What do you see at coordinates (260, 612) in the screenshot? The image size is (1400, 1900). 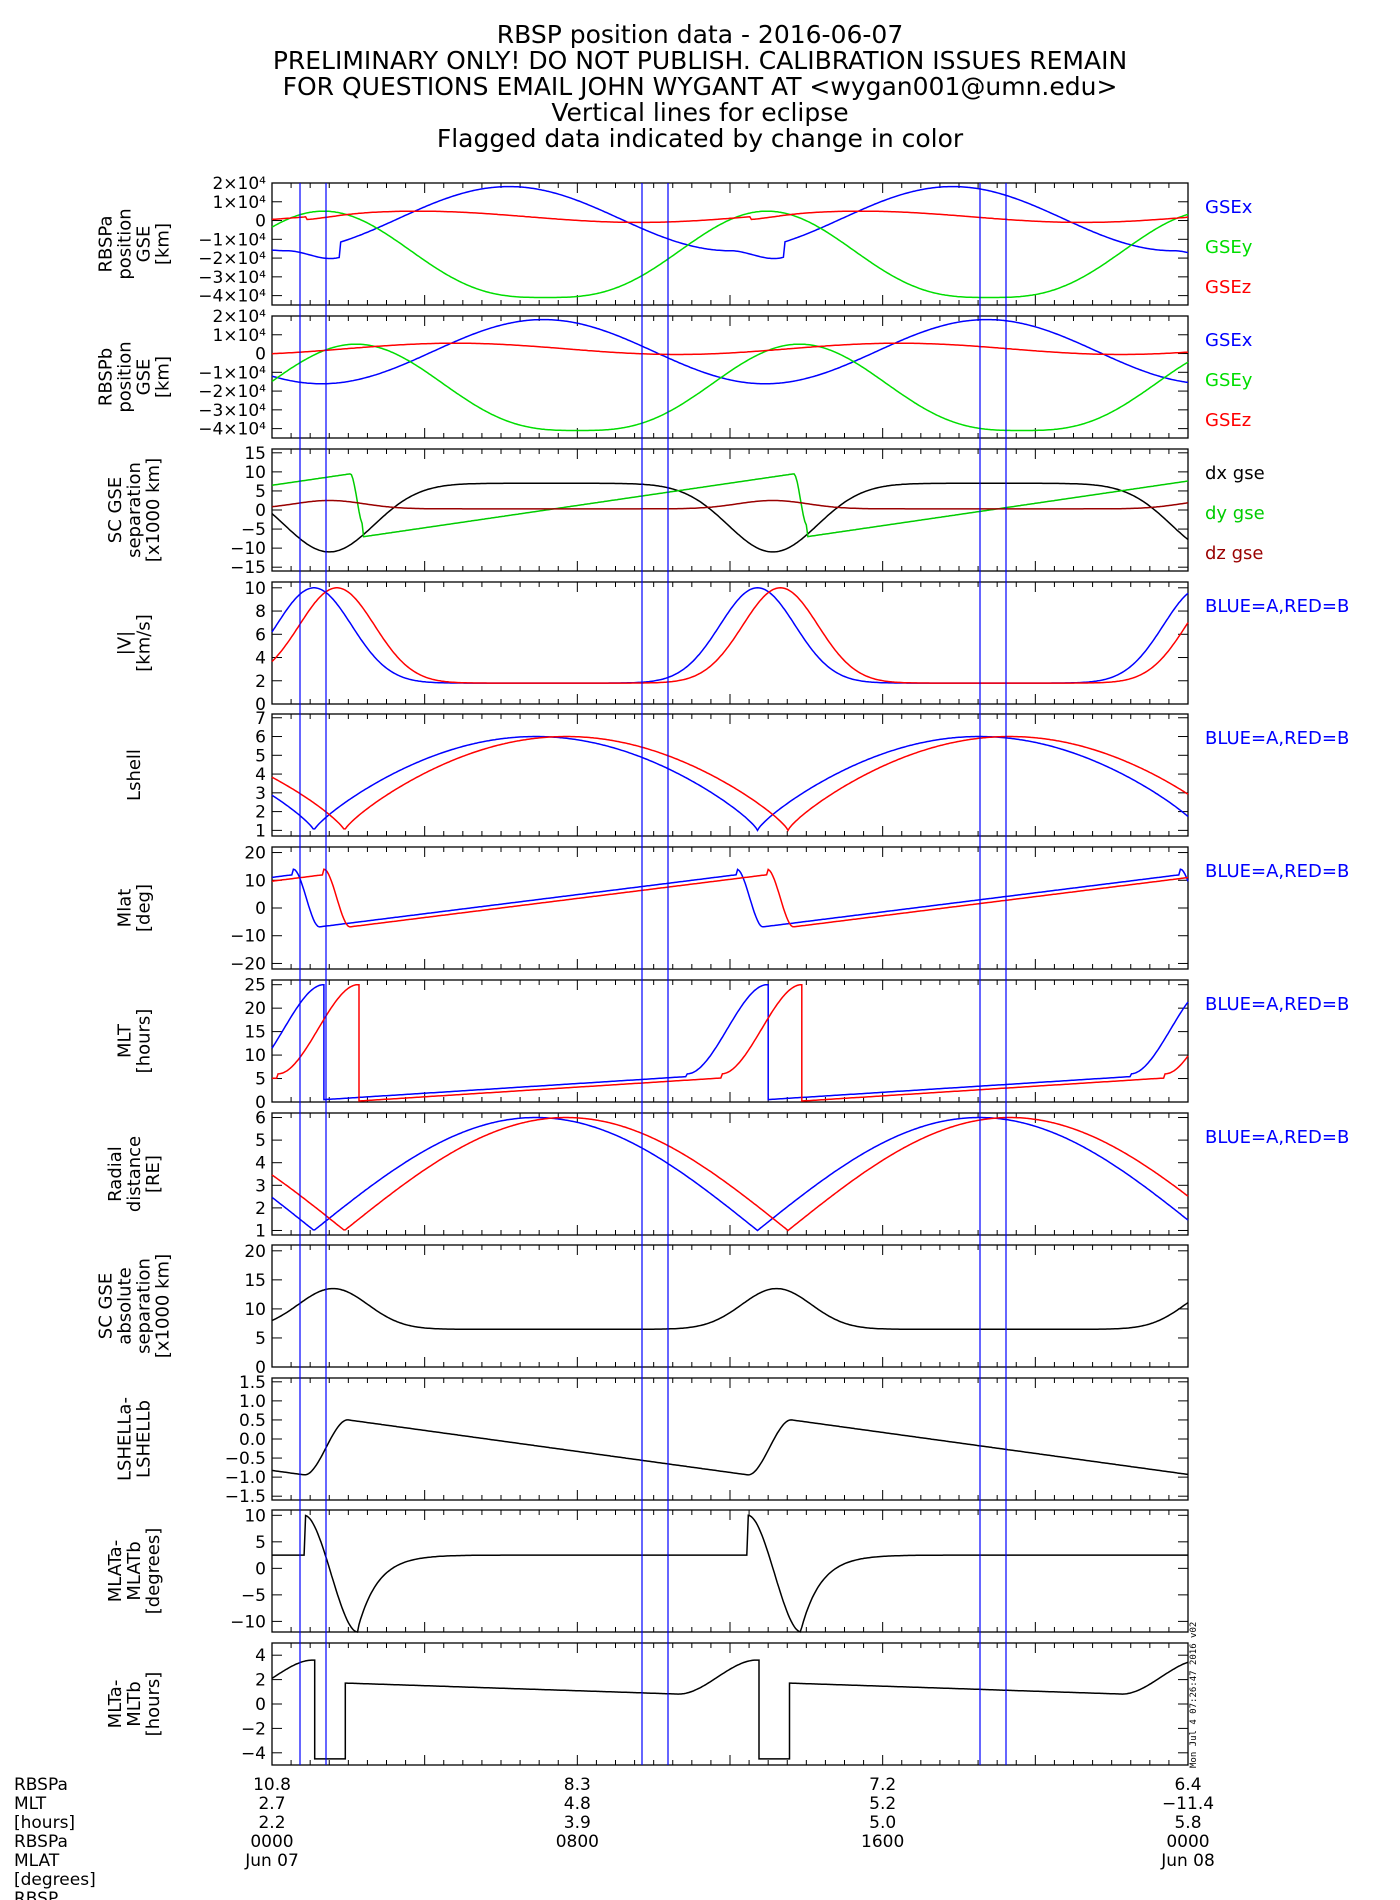 I see `y-tick-label: 8` at bounding box center [260, 612].